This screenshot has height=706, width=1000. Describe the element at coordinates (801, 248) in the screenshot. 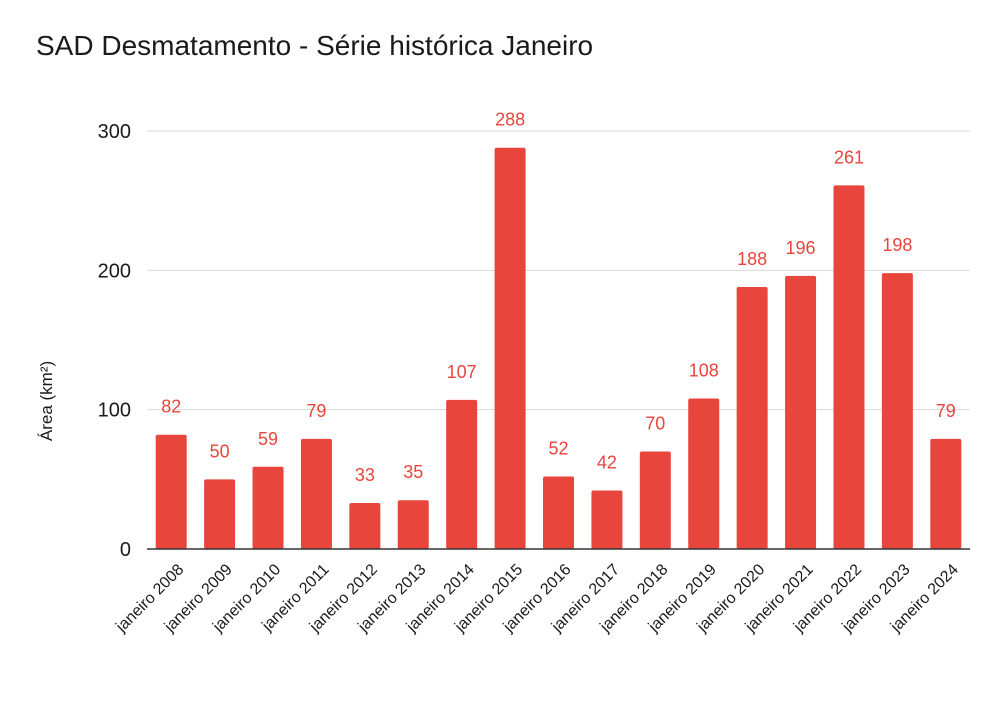

I see `data-label: 196` at that location.